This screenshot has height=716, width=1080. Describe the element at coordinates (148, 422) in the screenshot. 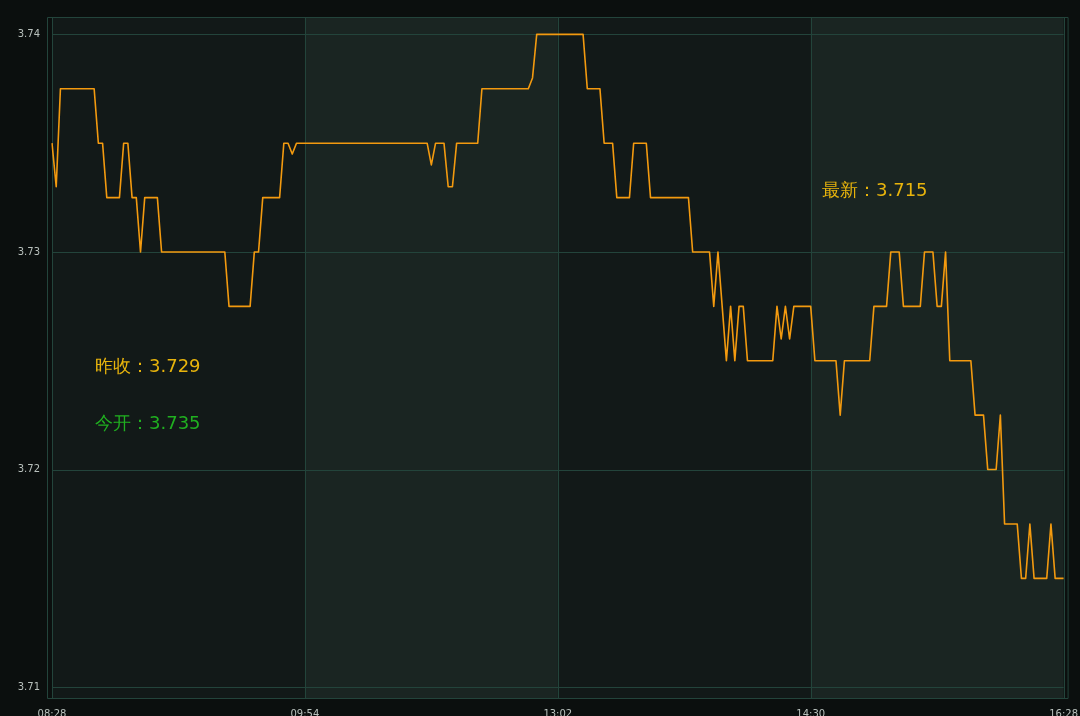

I see `annotation: 今开：3.735` at that location.